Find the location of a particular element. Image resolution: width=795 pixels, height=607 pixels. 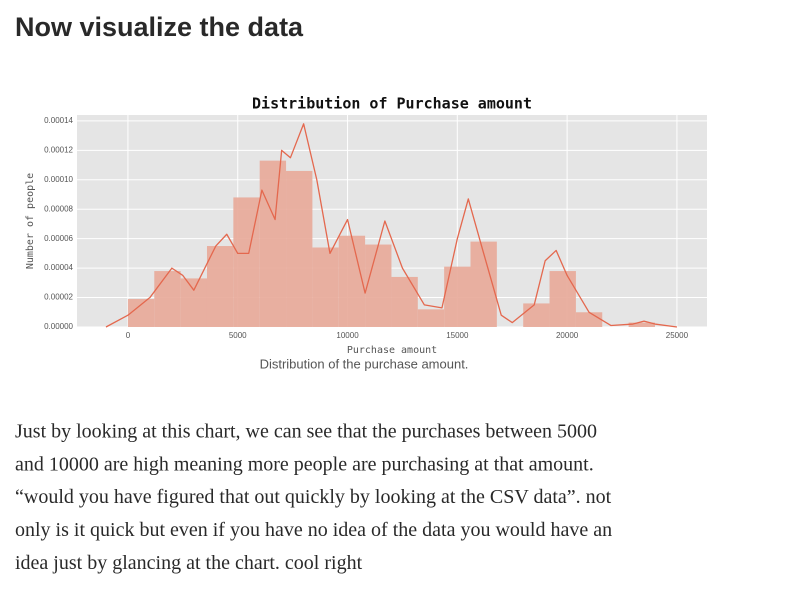

caption: Distribution of the purchase amount. is located at coordinates (364, 363).